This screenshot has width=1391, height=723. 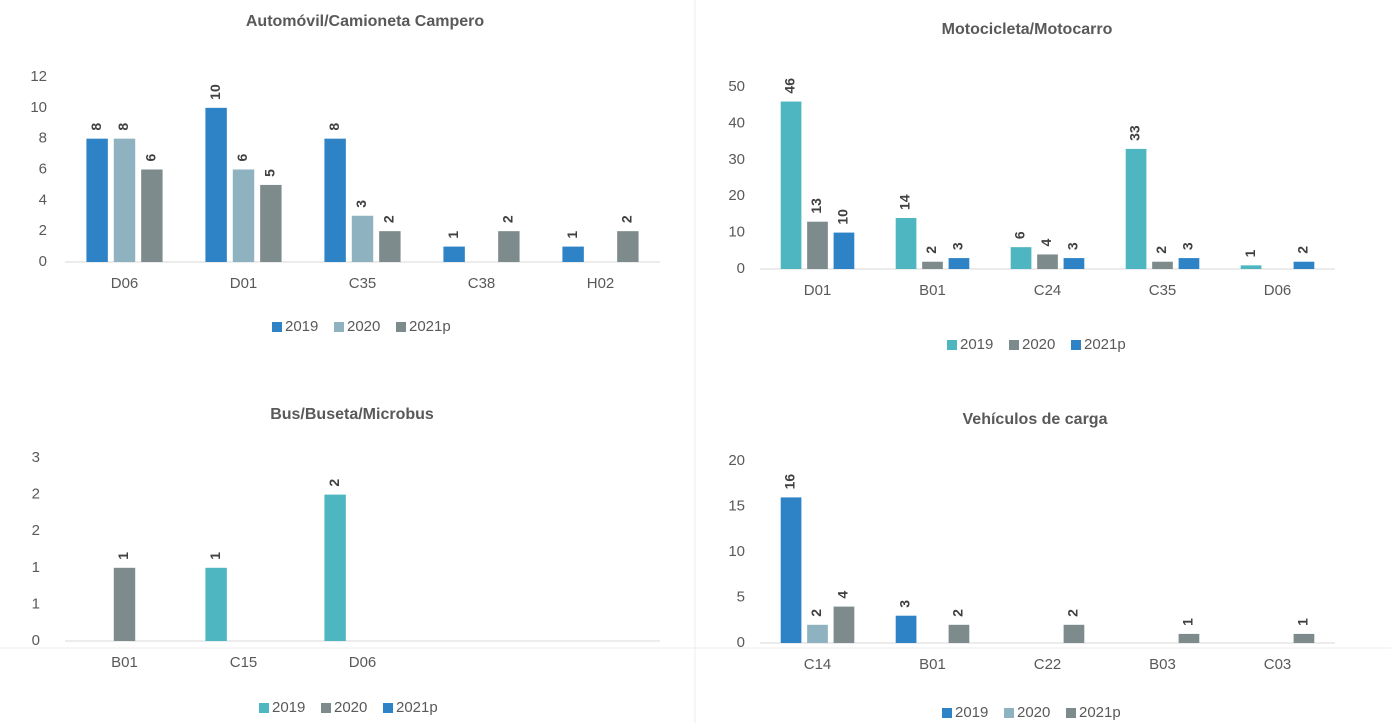 What do you see at coordinates (736, 159) in the screenshot?
I see `y-tick-label: 30` at bounding box center [736, 159].